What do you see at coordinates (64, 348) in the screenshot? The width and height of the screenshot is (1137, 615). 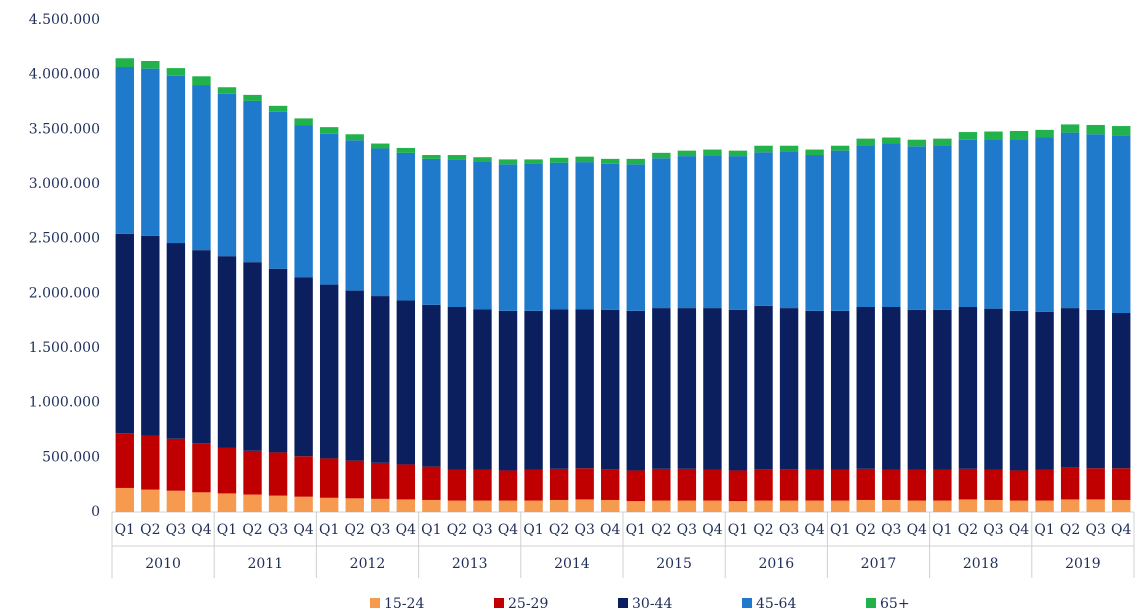 I see `y-tick-label: 1.500.000` at bounding box center [64, 348].